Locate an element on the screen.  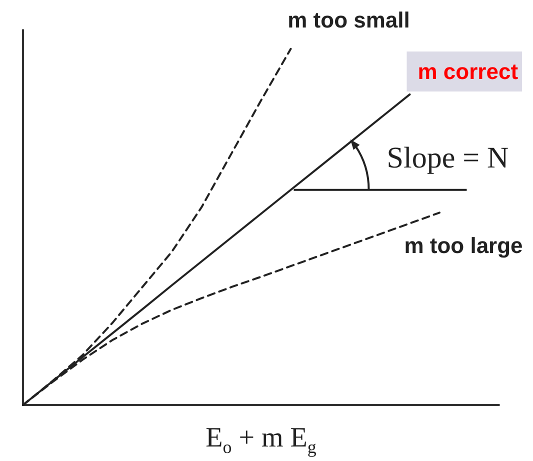
annotation: Slope = N is located at coordinates (447, 157).